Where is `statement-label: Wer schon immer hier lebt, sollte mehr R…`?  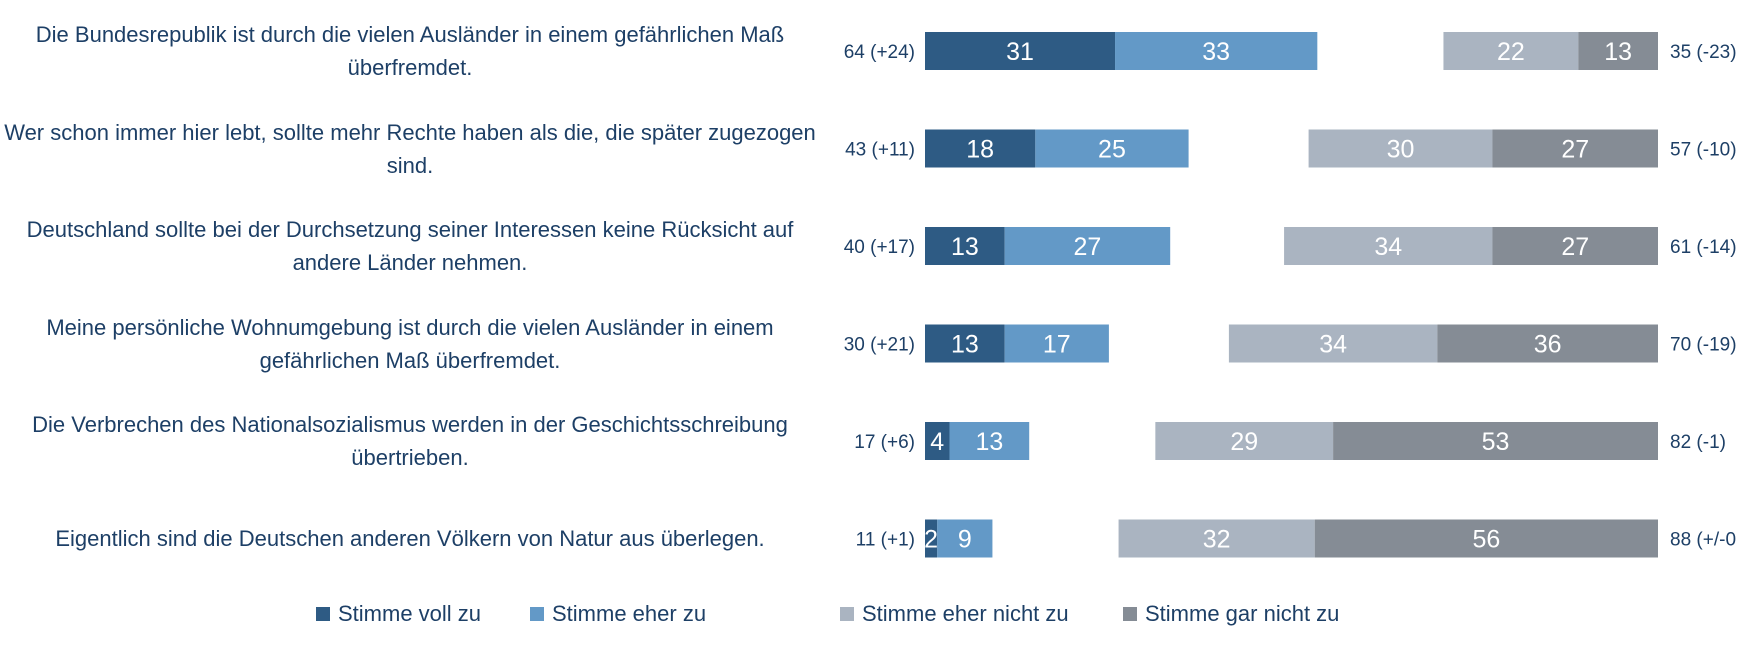
statement-label: Wer schon immer hier lebt, sollte mehr R… is located at coordinates (410, 148).